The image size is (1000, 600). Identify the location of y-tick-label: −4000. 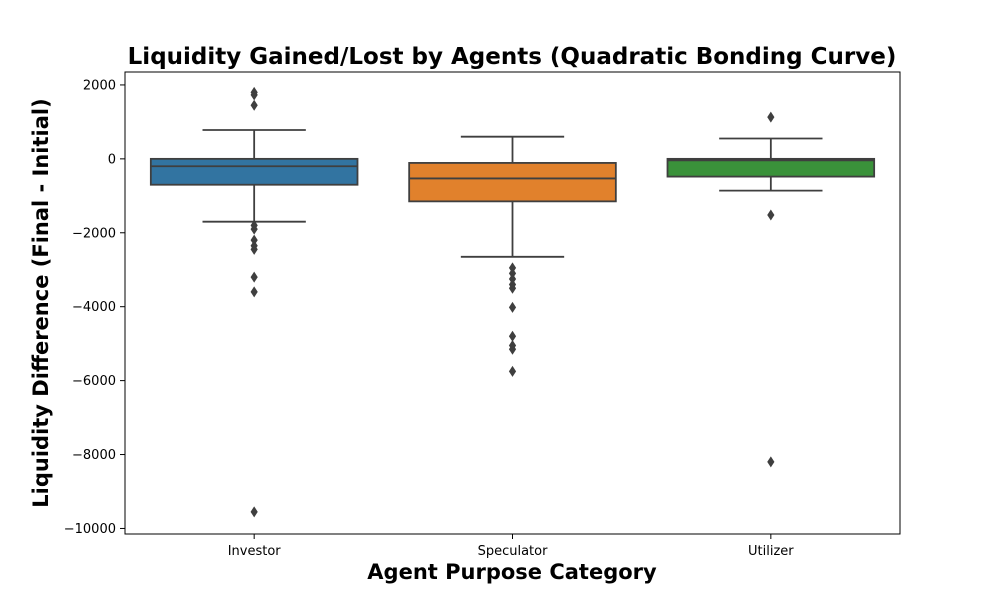
(94, 307).